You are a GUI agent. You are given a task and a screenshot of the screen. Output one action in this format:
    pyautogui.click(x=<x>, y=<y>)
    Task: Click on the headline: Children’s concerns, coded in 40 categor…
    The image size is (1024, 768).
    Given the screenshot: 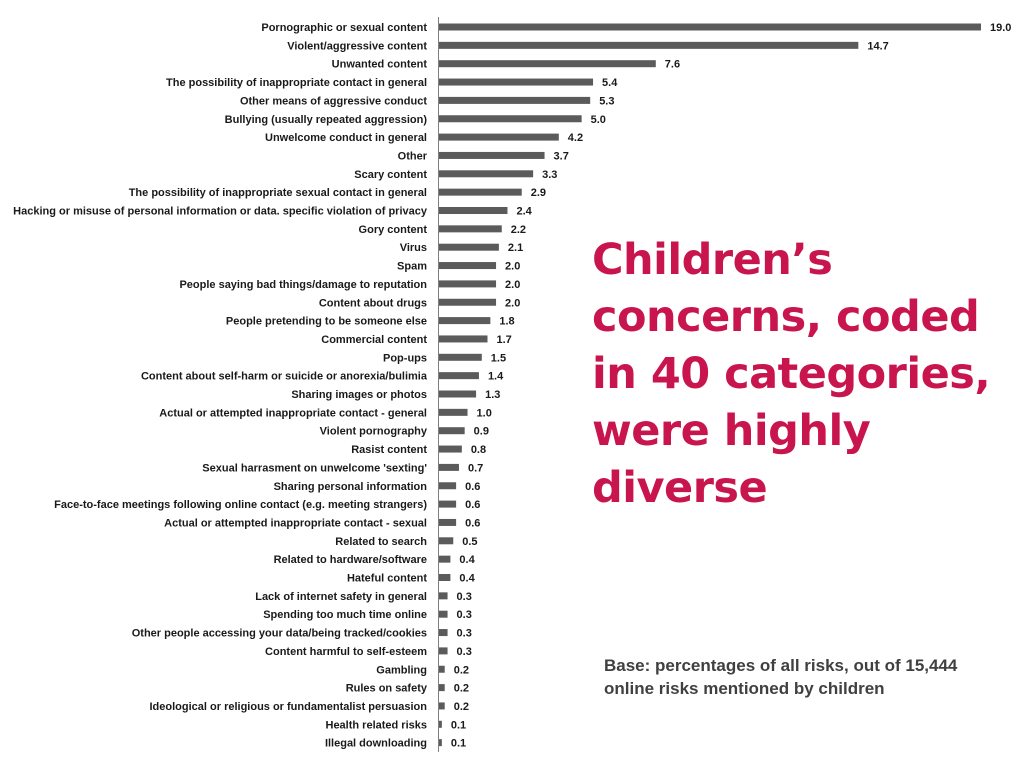 What is the action you would take?
    pyautogui.click(x=791, y=374)
    